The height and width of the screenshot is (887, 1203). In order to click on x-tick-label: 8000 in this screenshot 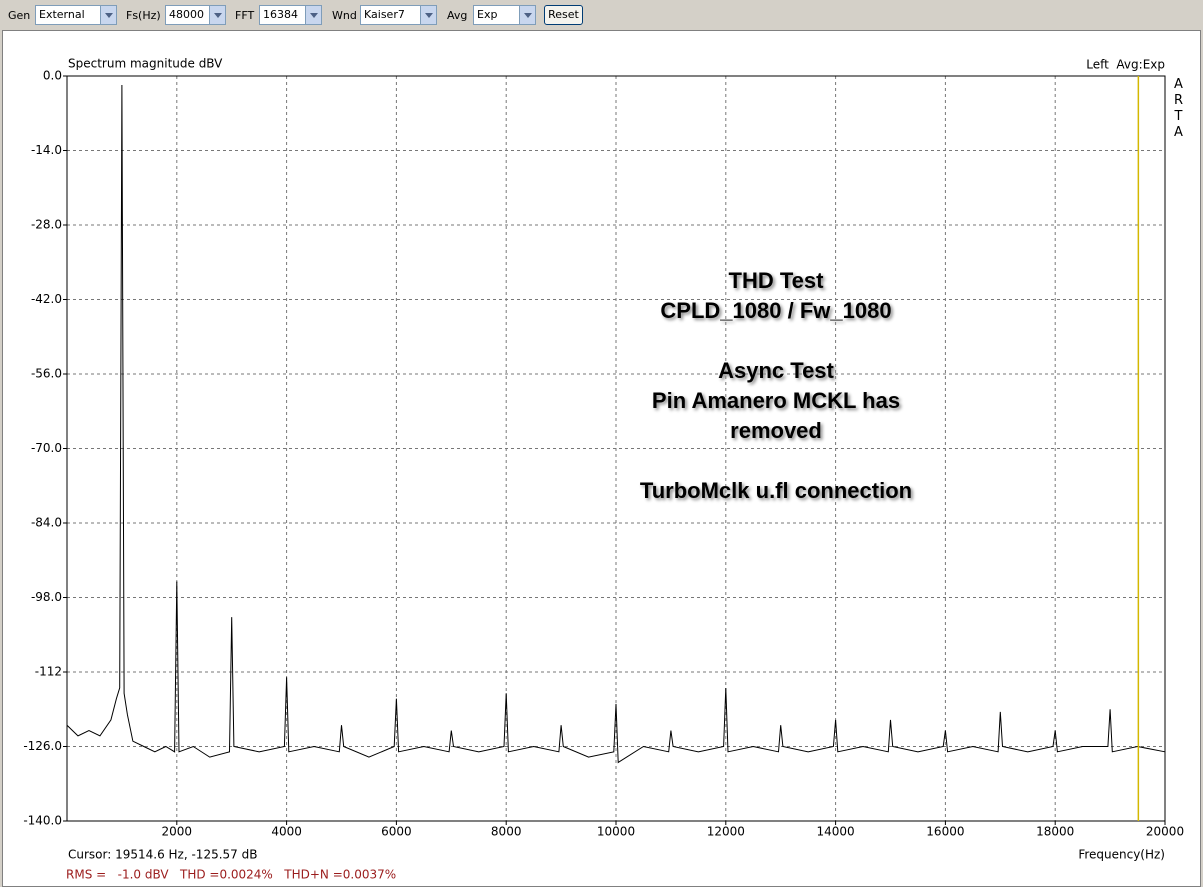, I will do `click(506, 832)`.